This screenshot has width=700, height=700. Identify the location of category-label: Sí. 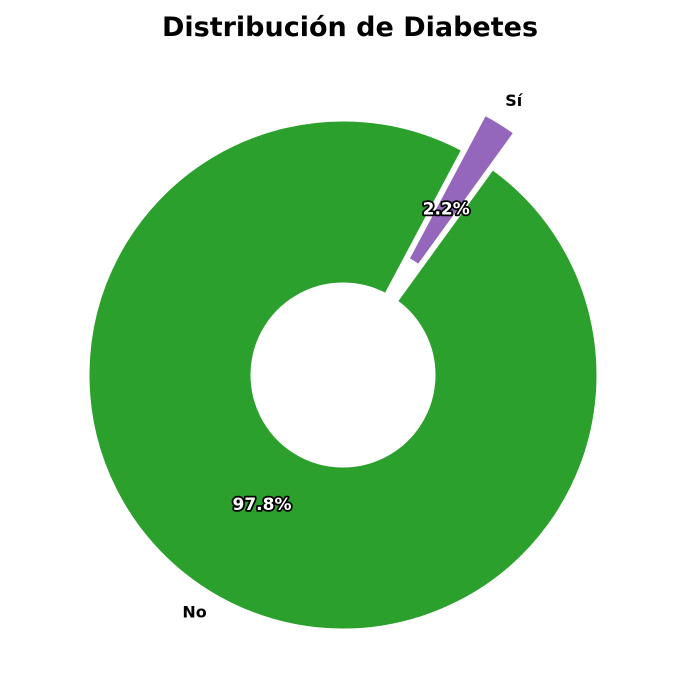
(514, 100).